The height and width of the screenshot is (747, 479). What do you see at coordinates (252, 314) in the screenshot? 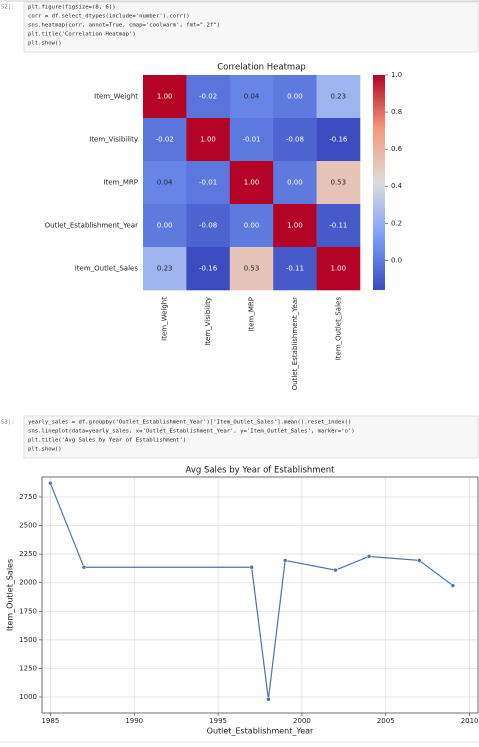
I see `x-tick-label: Item_MRP` at bounding box center [252, 314].